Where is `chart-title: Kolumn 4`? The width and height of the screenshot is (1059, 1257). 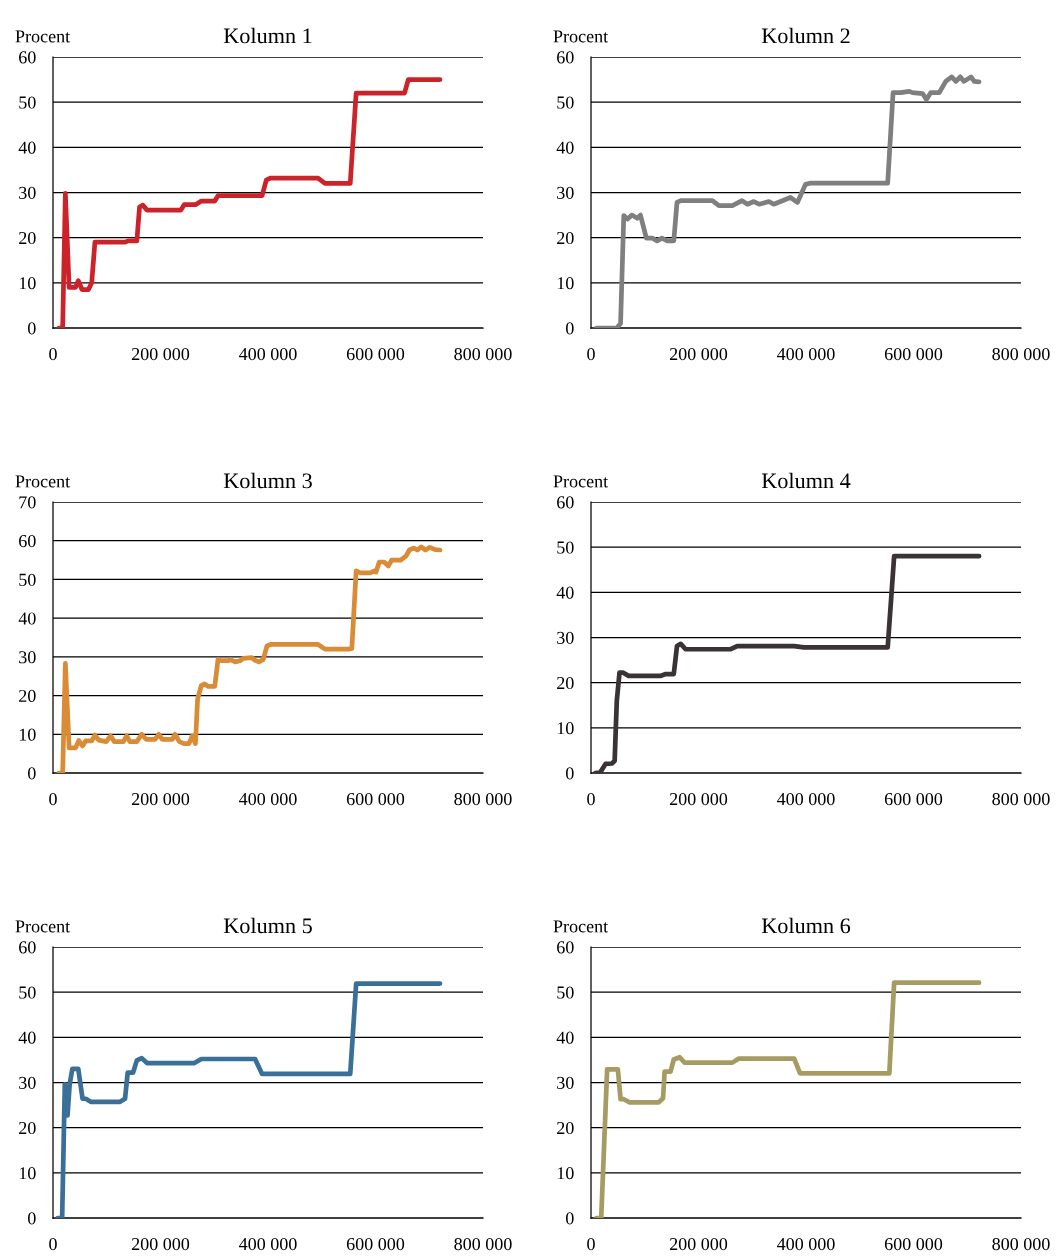 chart-title: Kolumn 4 is located at coordinates (806, 480).